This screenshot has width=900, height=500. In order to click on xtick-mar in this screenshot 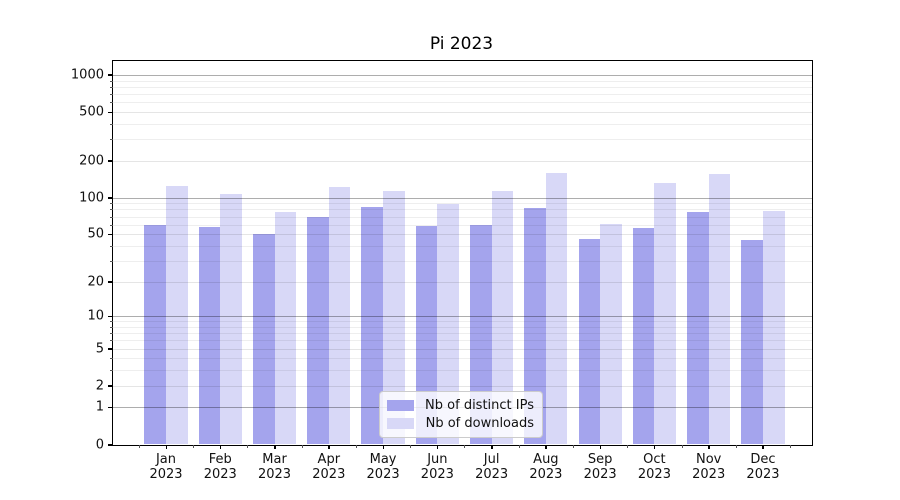, I will do `click(275, 446)`.